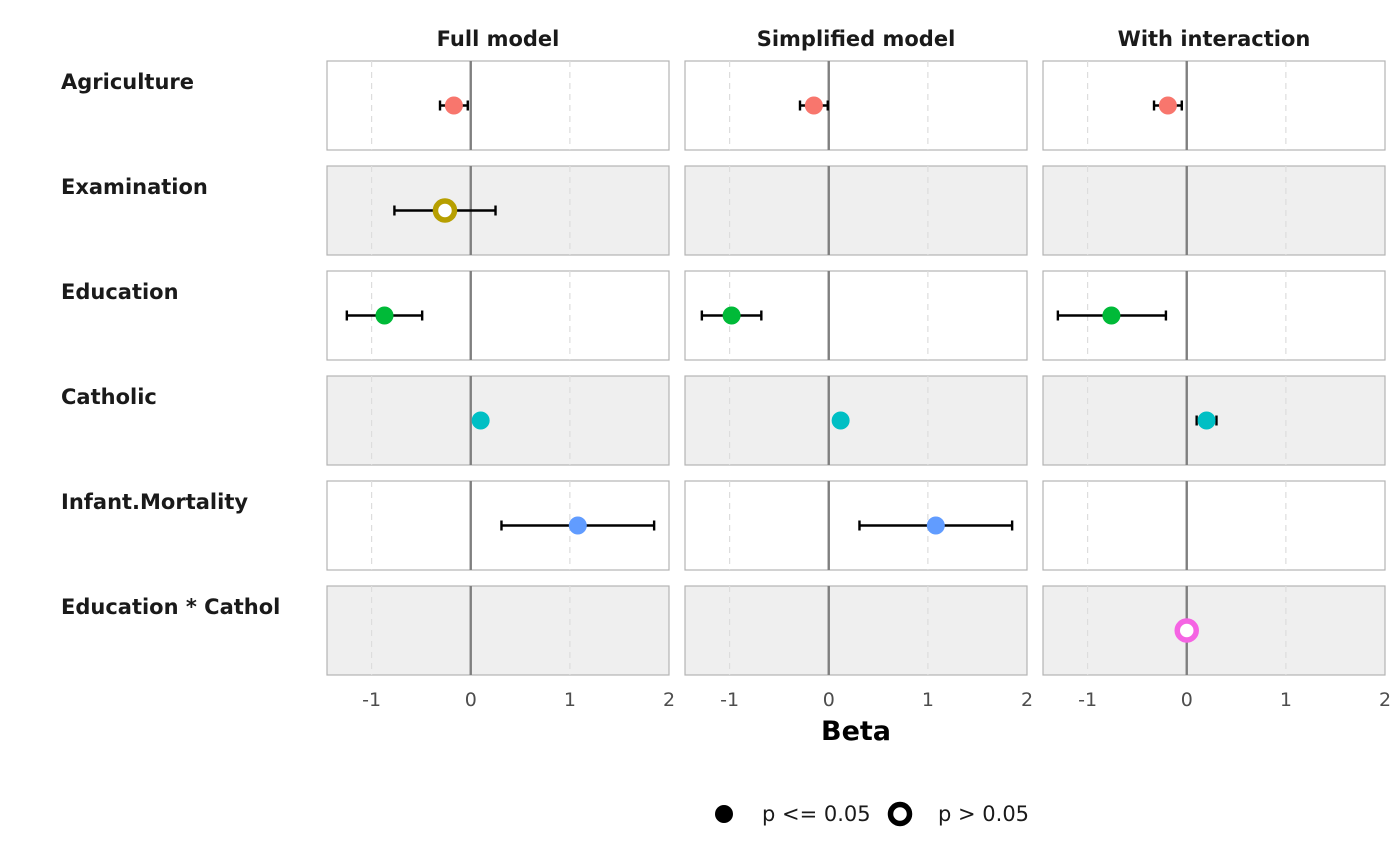 This screenshot has width=1400, height=866. What do you see at coordinates (154, 502) in the screenshot?
I see `row-label-infant-mortality: Infant.Mortality` at bounding box center [154, 502].